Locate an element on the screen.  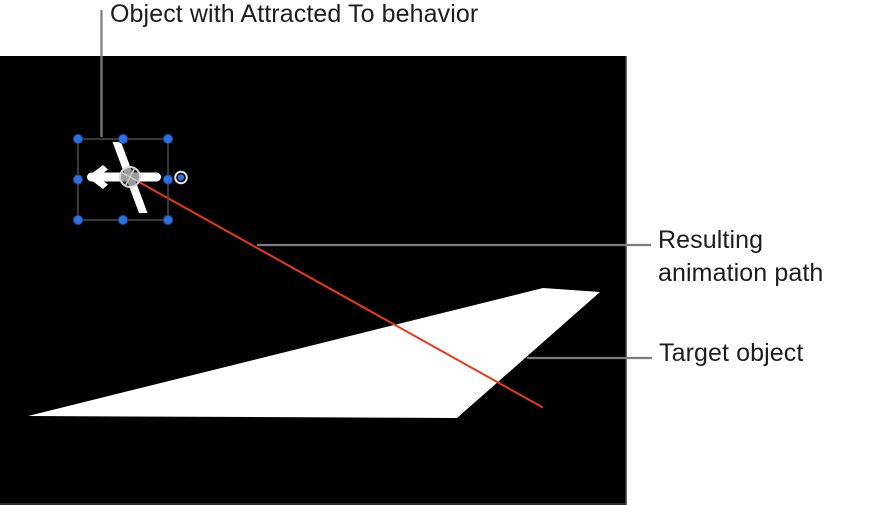
rotation-handle-dot is located at coordinates (181, 177).